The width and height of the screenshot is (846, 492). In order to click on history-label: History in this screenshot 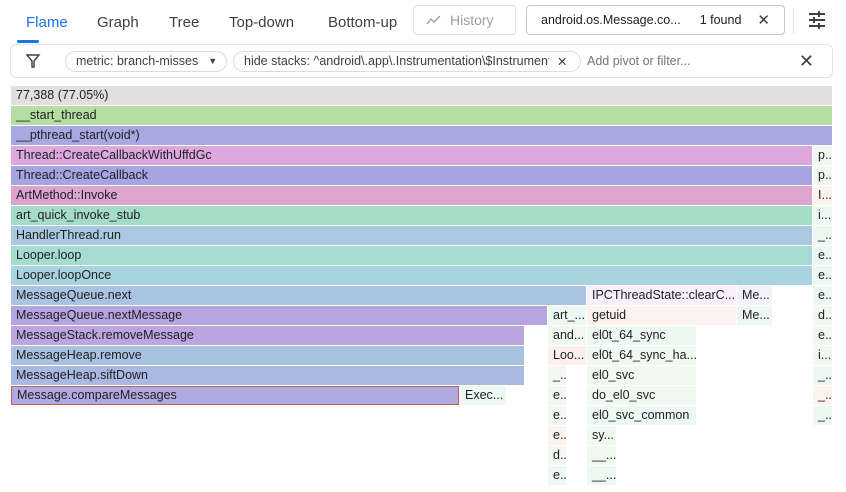, I will do `click(472, 20)`.